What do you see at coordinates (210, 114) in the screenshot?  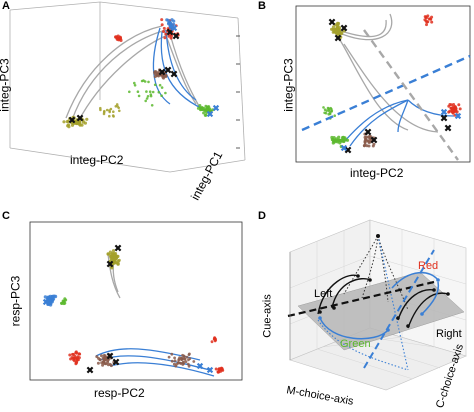 I see `panel-a-blue-cross` at bounding box center [210, 114].